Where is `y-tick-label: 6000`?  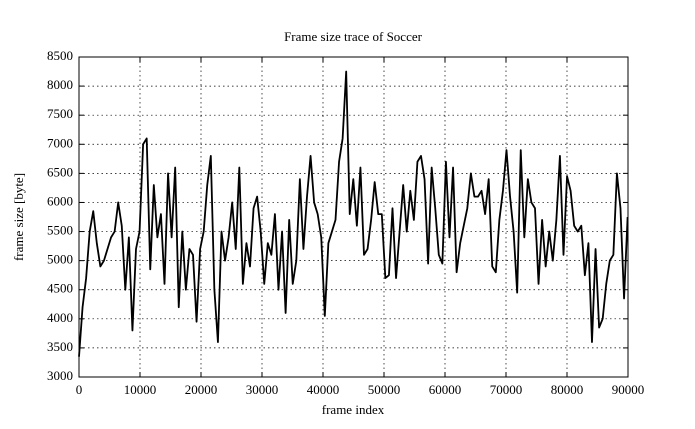
y-tick-label: 6000 is located at coordinates (60, 200).